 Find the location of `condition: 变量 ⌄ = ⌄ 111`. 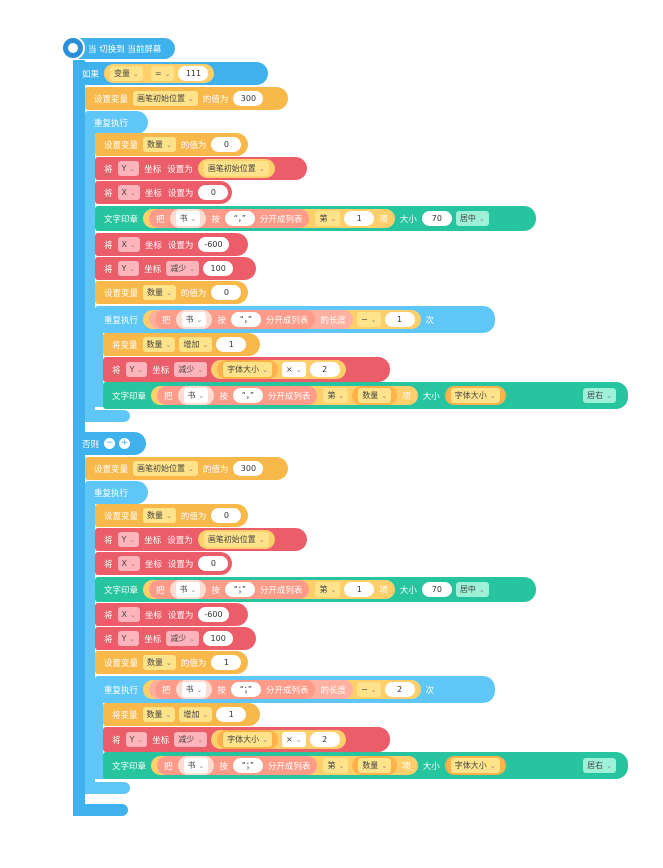

condition: 变量 ⌄ = ⌄ 111 is located at coordinates (159, 73).